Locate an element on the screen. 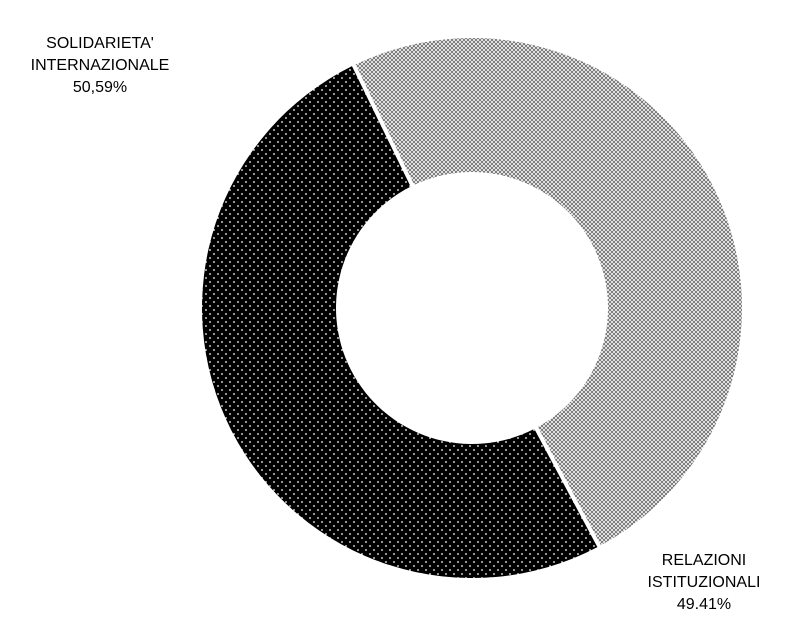 The height and width of the screenshot is (626, 789). slice-label-solidarieta-internazionale: SOLIDARIETA' INTERNAZIONALE 50,59% is located at coordinates (100, 66).